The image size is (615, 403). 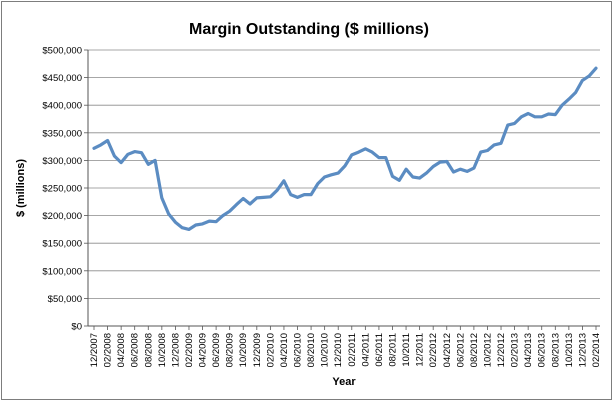 I want to click on x-tick-label: 08/2008, so click(x=148, y=350).